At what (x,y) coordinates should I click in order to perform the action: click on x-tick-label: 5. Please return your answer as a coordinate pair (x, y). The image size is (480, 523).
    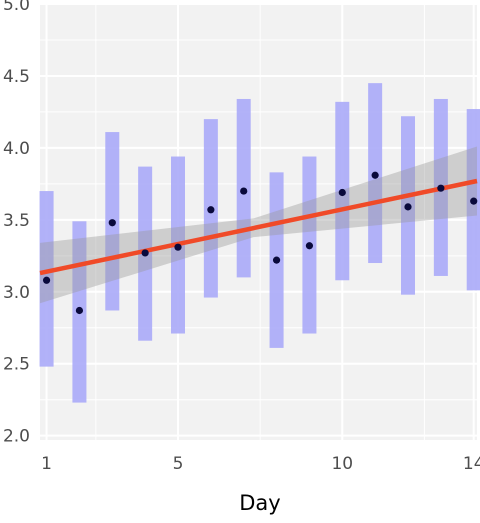
    Looking at the image, I should click on (178, 464).